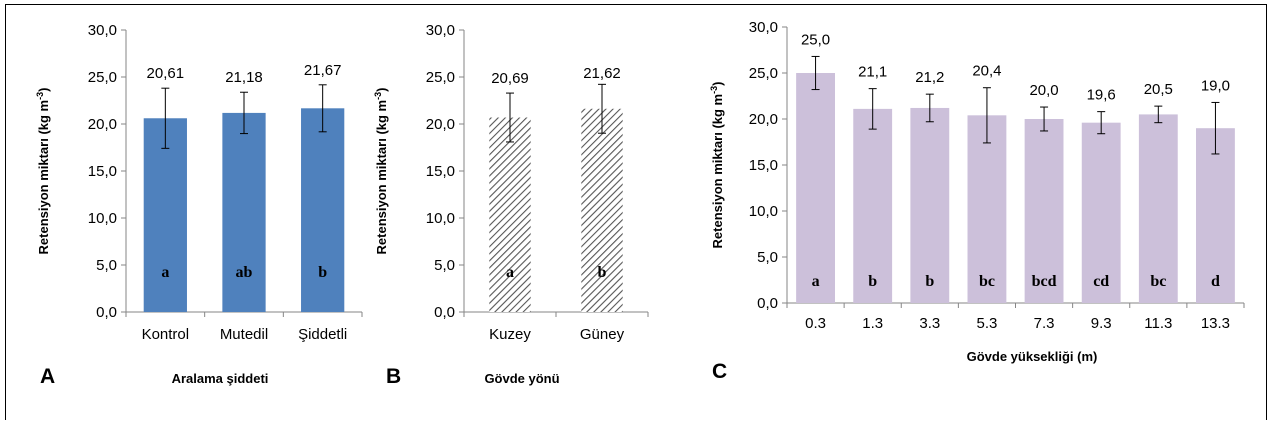 The image size is (1272, 425). I want to click on chart2-y-axis-title: Retensiyon miktarı (kg m-3), so click(717, 165).